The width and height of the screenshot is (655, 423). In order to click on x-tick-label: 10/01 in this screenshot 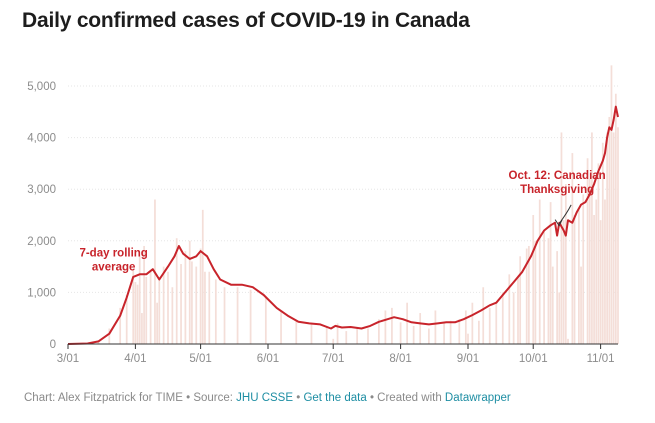, I will do `click(533, 359)`.